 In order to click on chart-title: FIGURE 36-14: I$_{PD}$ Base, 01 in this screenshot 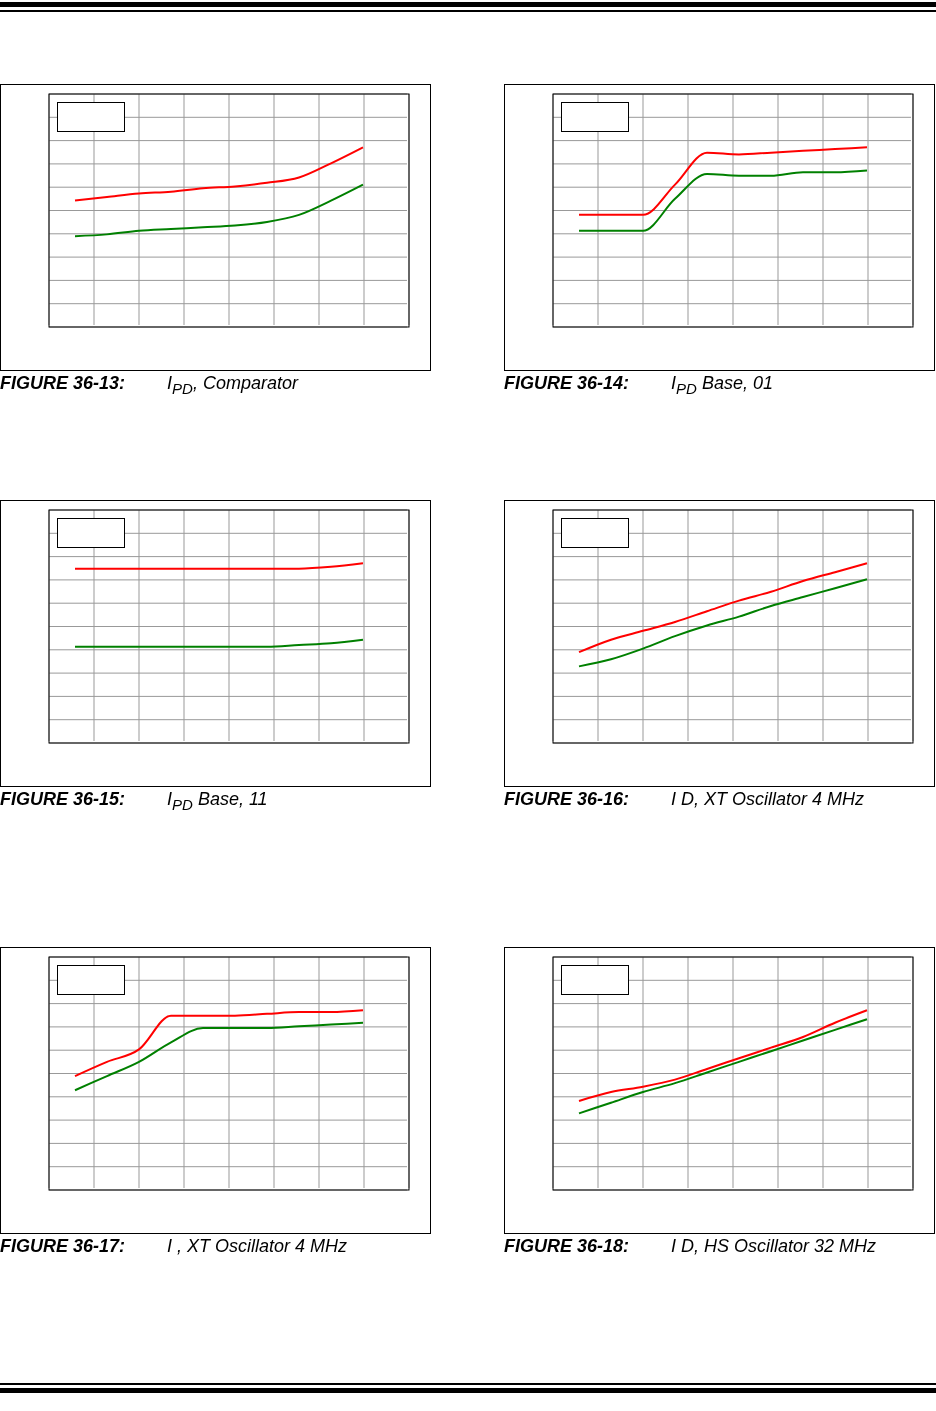, I will do `click(638, 385)`.